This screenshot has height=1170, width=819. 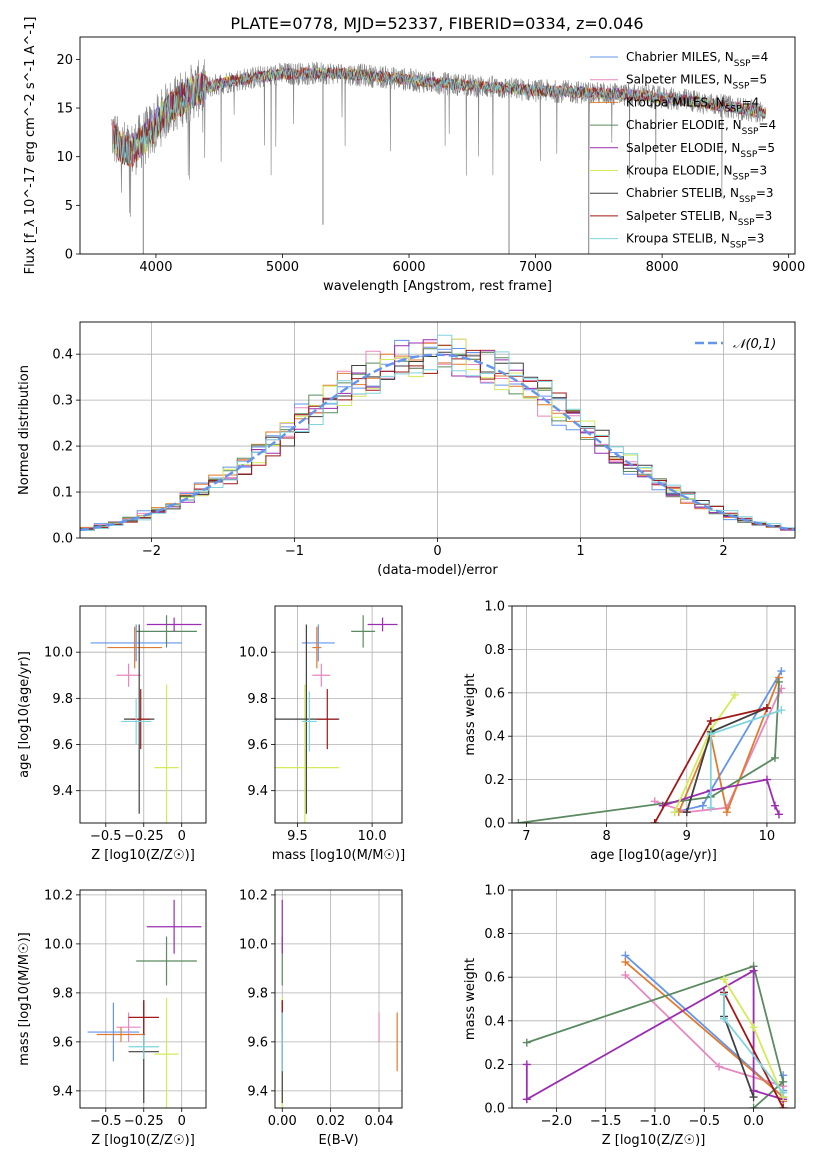 I want to click on x-axis-label: E(B-V), so click(x=338, y=1140).